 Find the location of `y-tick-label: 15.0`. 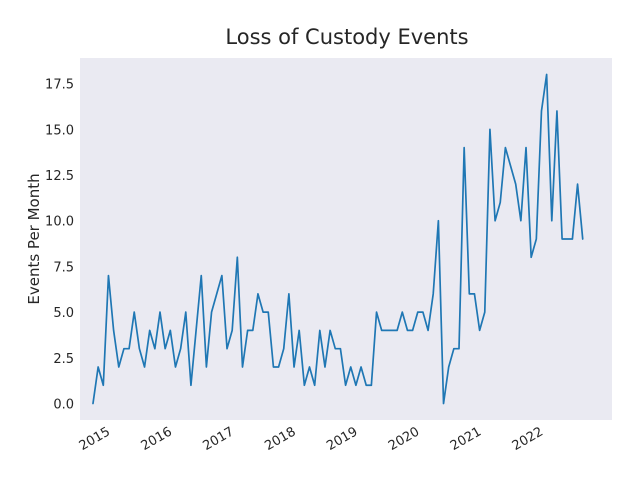

y-tick-label: 15.0 is located at coordinates (59, 130).